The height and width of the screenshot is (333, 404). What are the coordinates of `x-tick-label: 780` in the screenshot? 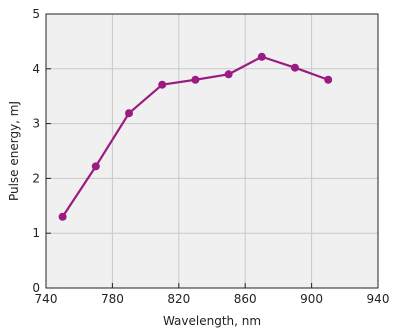 It's located at (112, 299).